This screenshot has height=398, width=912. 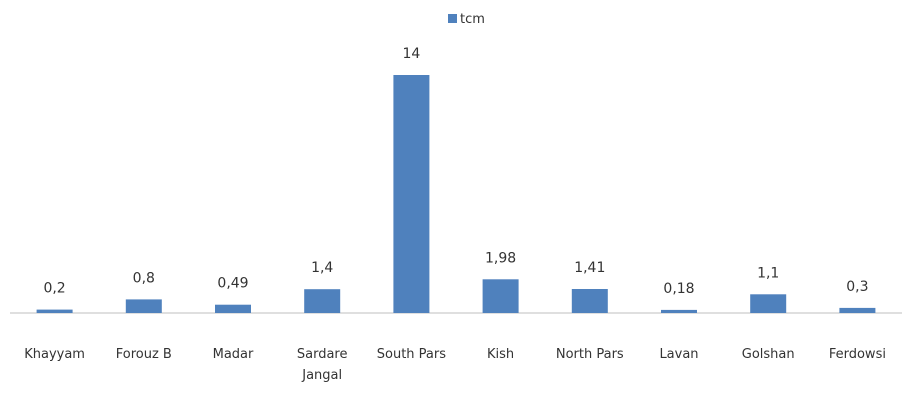 What do you see at coordinates (144, 278) in the screenshot?
I see `data-label: 0,8` at bounding box center [144, 278].